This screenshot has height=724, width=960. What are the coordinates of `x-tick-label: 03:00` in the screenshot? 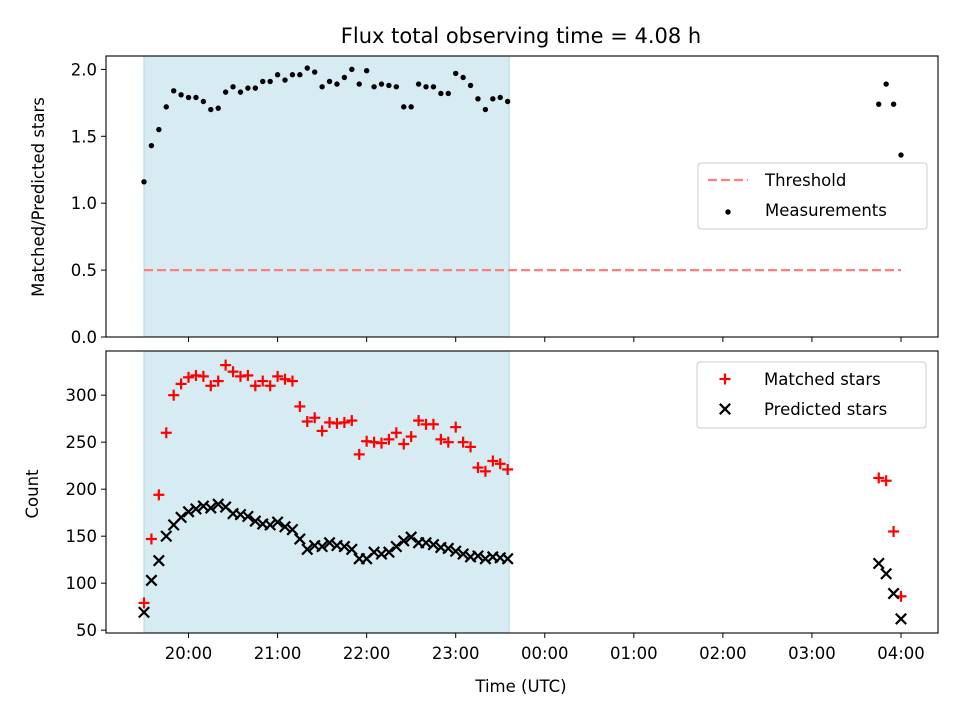 It's located at (812, 653).